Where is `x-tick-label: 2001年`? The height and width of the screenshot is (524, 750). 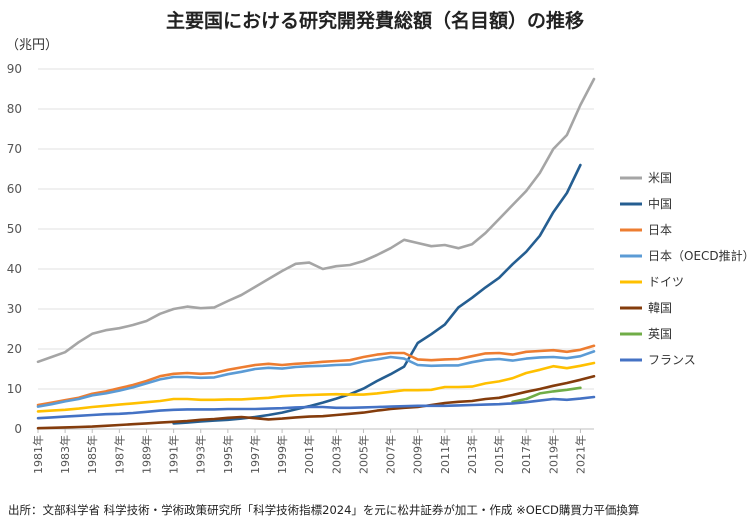
x-tick-label: 2001年 is located at coordinates (309, 454).